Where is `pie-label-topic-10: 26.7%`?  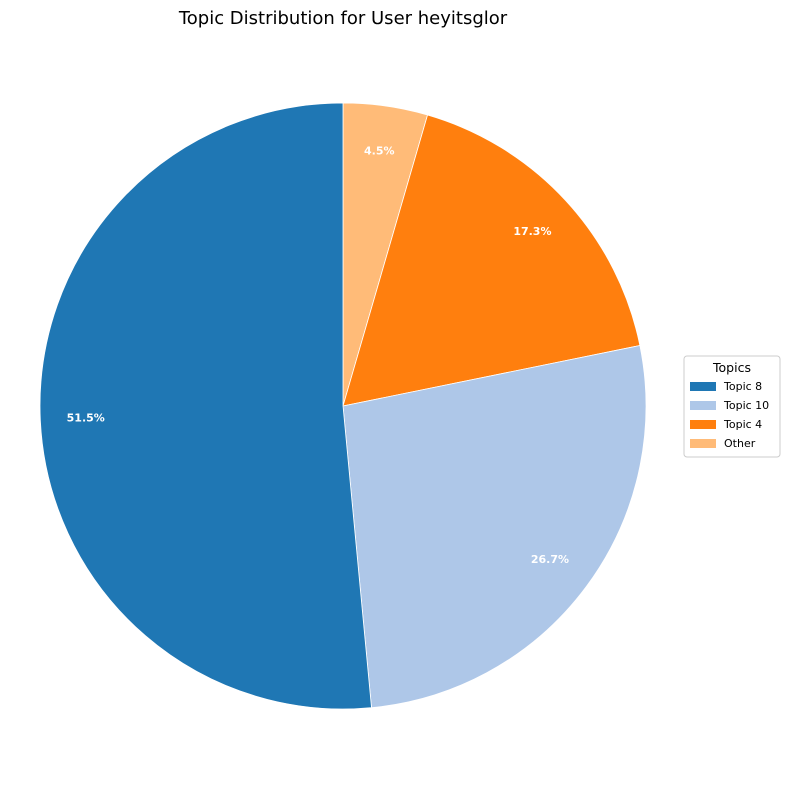
pie-label-topic-10: 26.7% is located at coordinates (550, 559).